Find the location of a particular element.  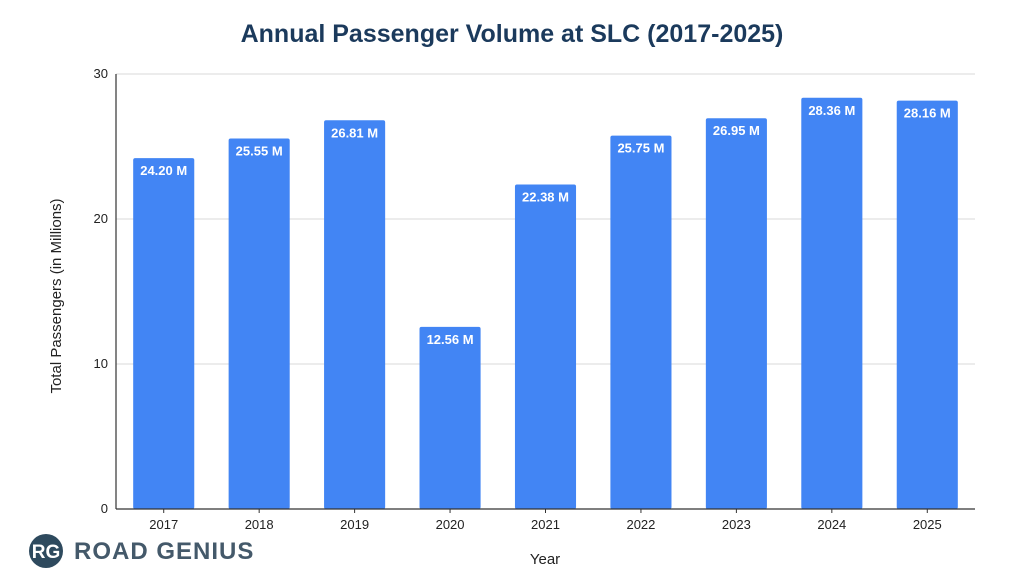

y-tick-label: 10 is located at coordinates (101, 363).